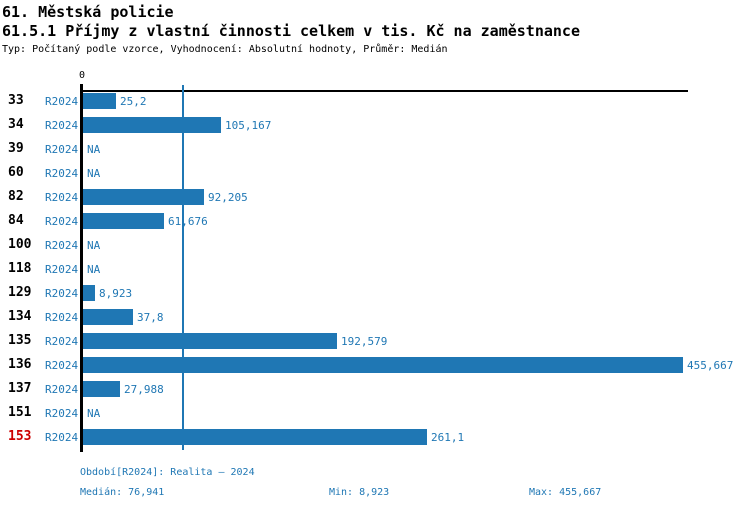  What do you see at coordinates (375, 413) in the screenshot?
I see `chart-row: 151 R2024 NA` at bounding box center [375, 413].